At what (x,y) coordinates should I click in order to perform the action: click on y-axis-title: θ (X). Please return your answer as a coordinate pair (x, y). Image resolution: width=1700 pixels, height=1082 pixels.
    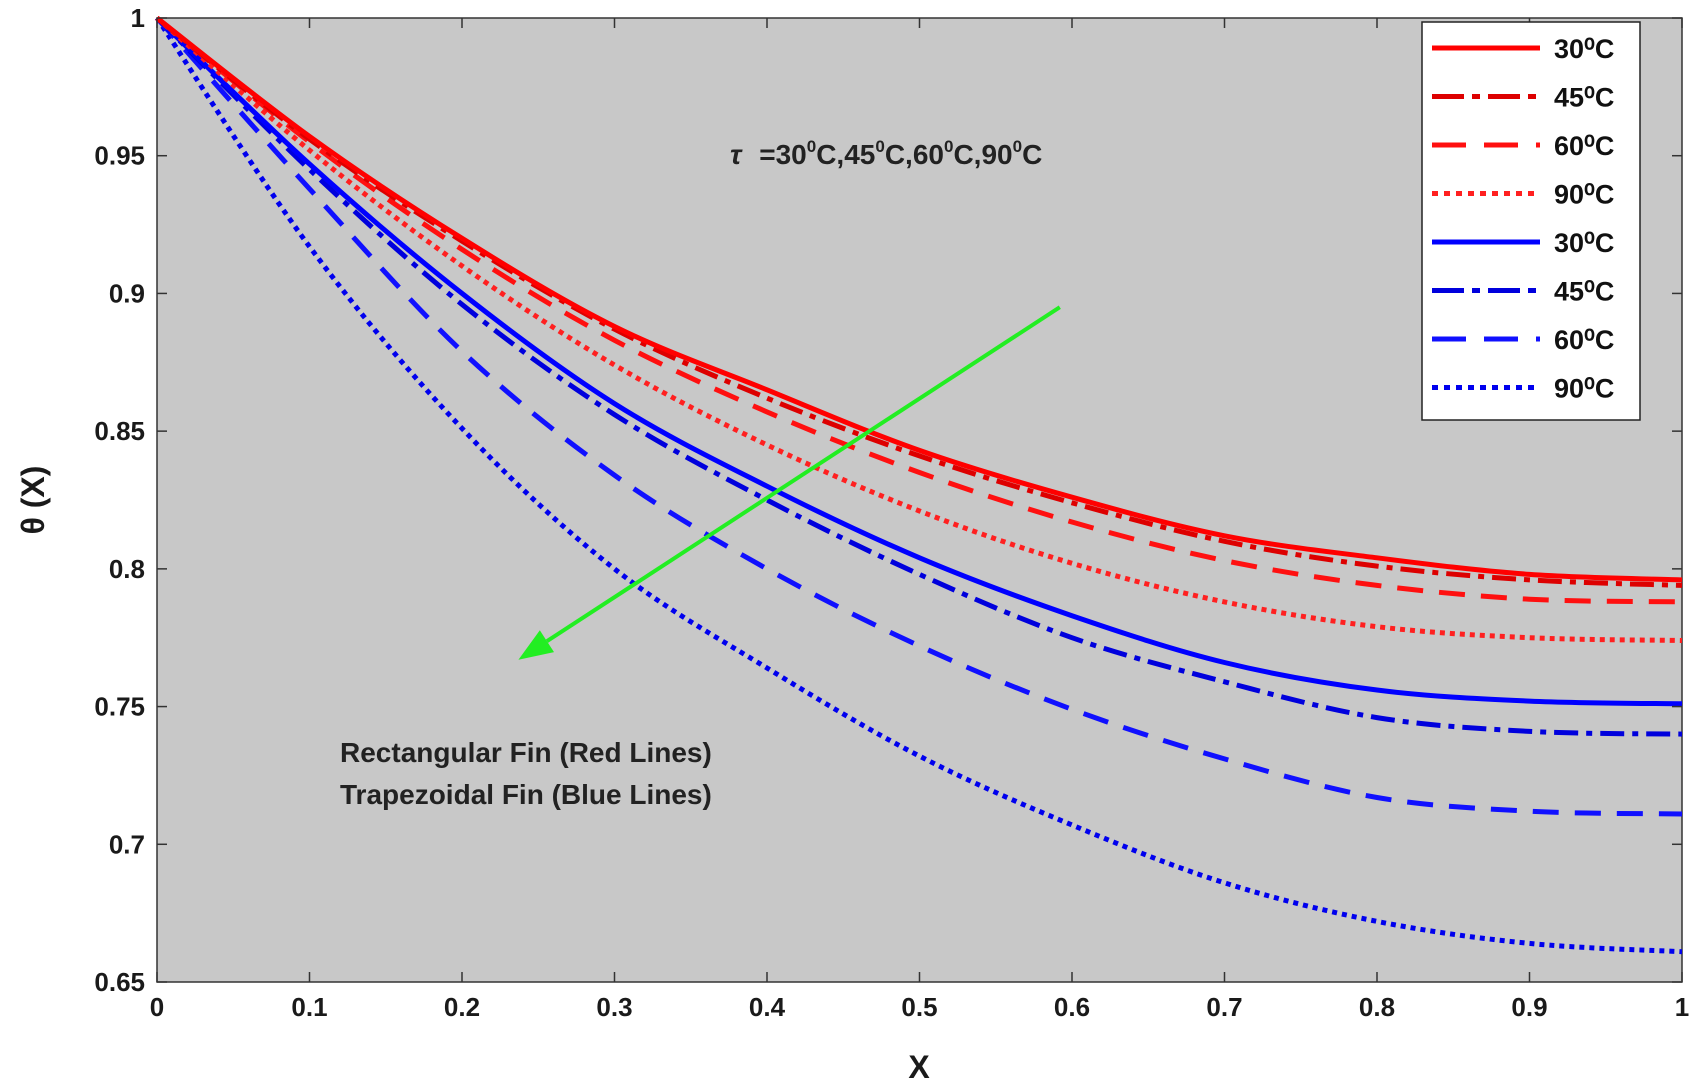
    Looking at the image, I should click on (33, 500).